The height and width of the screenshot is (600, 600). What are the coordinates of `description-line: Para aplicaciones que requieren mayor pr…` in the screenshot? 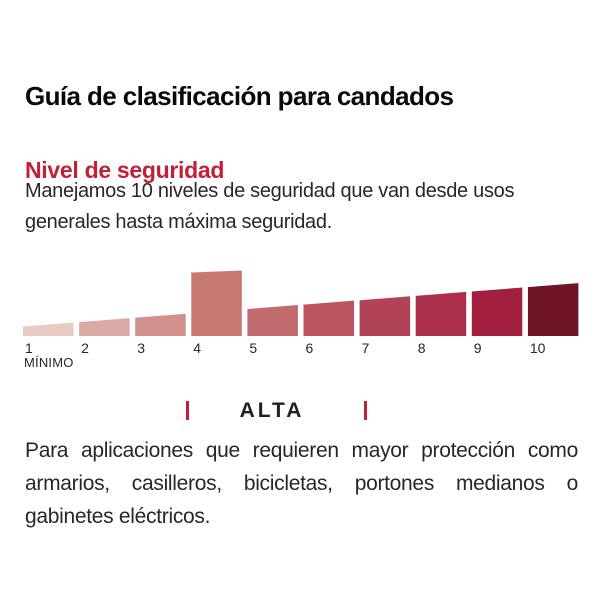 It's located at (301, 450).